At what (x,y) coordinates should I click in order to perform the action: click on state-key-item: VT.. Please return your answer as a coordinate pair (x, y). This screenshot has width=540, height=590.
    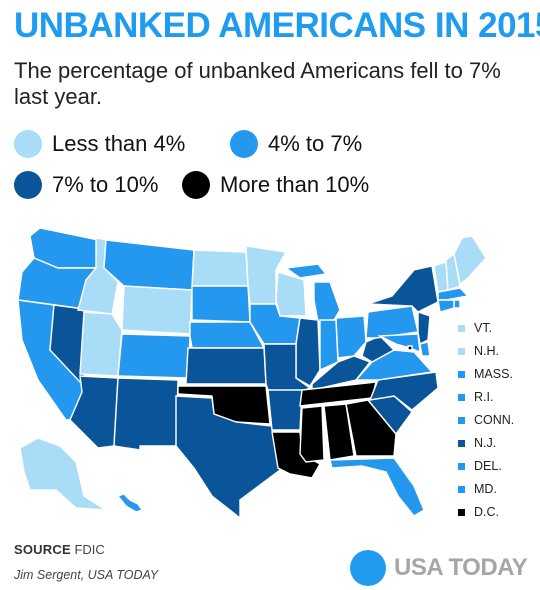
    Looking at the image, I should click on (475, 328).